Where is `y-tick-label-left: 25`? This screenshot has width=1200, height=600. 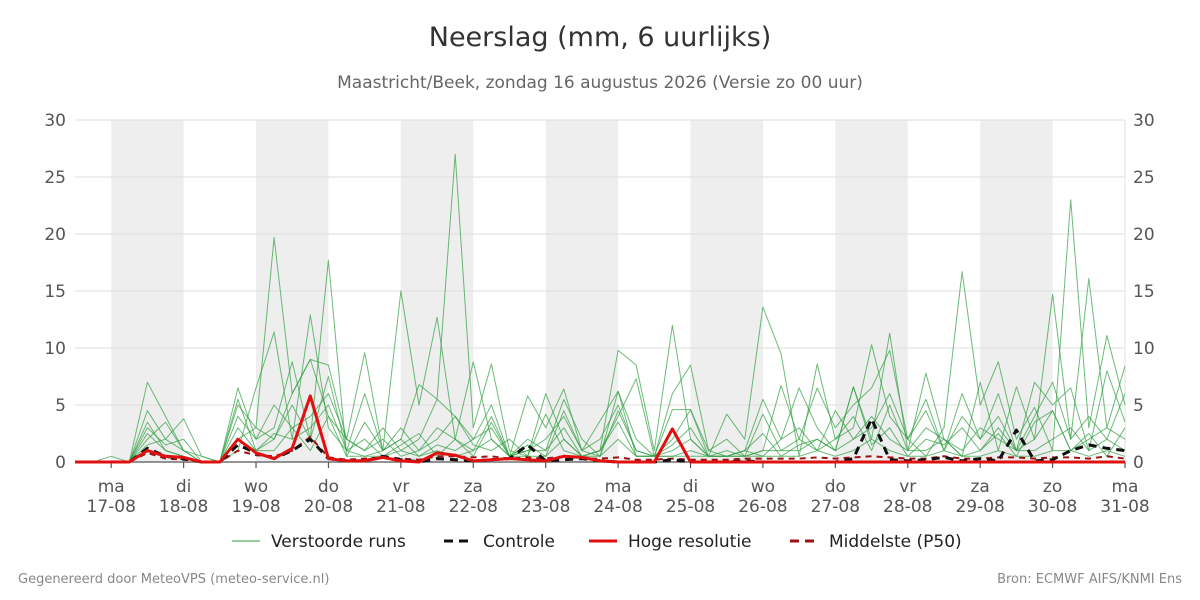
y-tick-label-left: 25 is located at coordinates (55, 178).